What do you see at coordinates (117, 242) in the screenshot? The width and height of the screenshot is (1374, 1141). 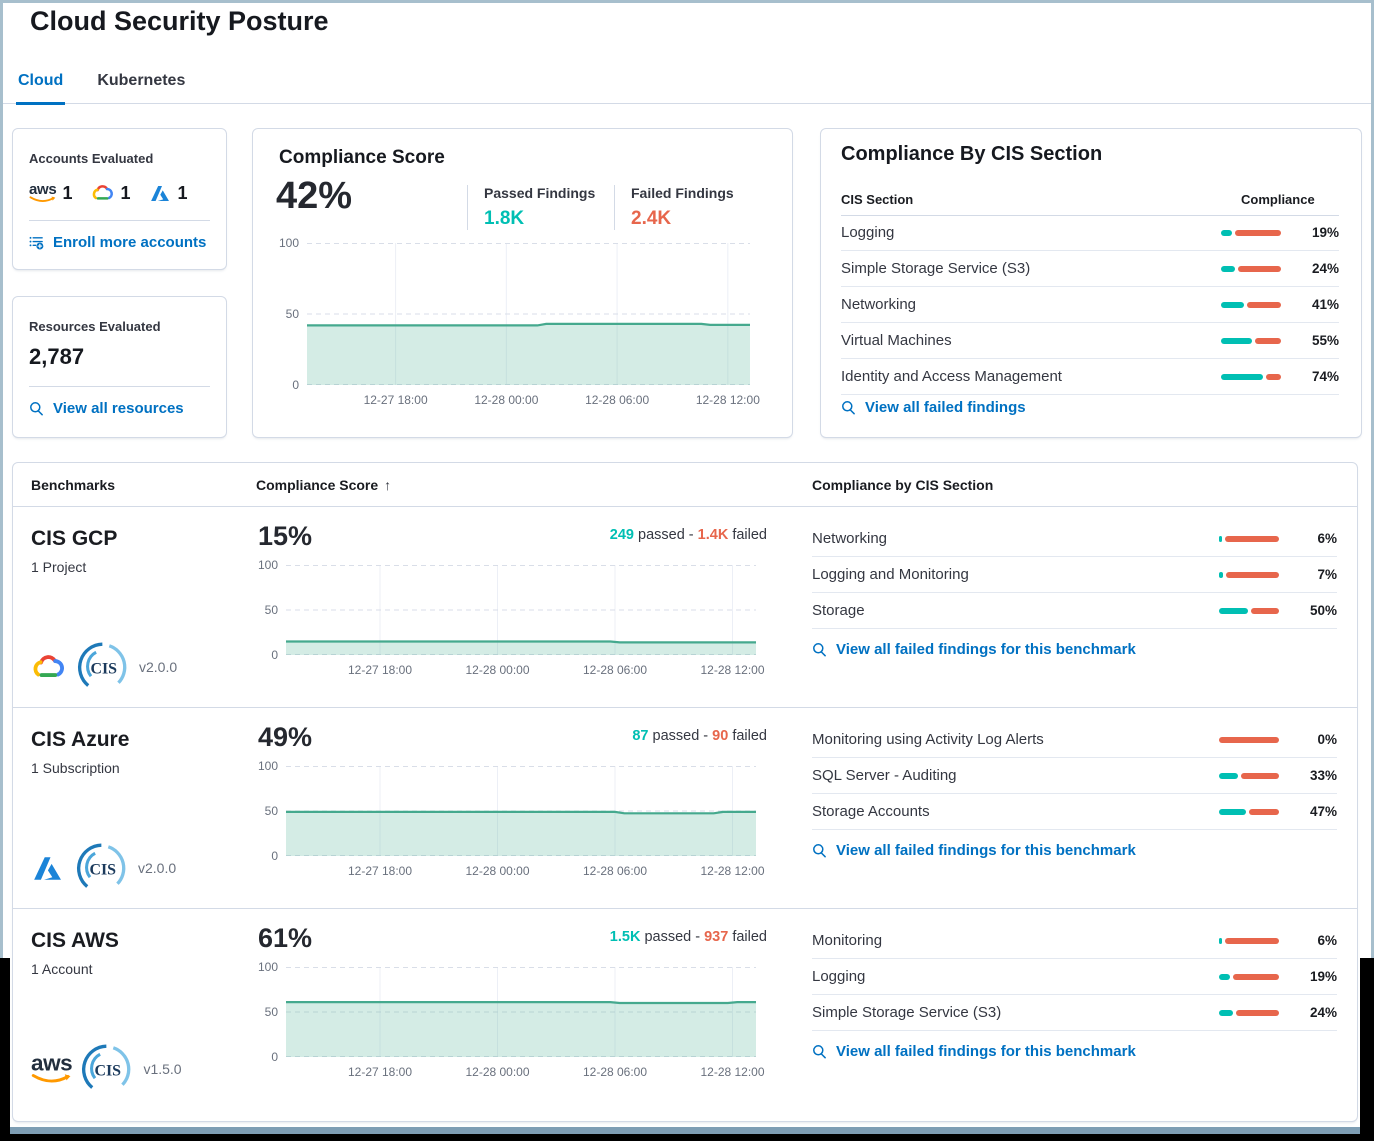 I see `enroll-more-accounts-link: Enroll more accounts` at bounding box center [117, 242].